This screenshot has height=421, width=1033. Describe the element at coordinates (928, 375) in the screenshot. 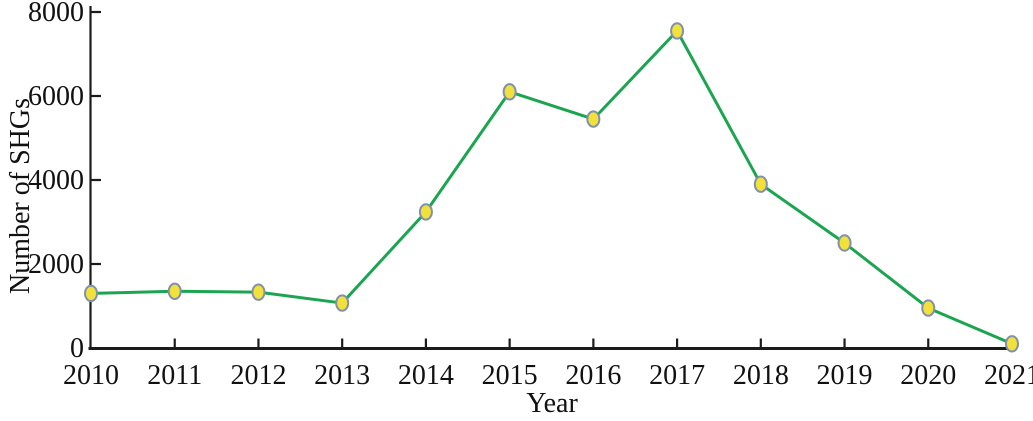

I see `x-tick-label: 2020` at that location.